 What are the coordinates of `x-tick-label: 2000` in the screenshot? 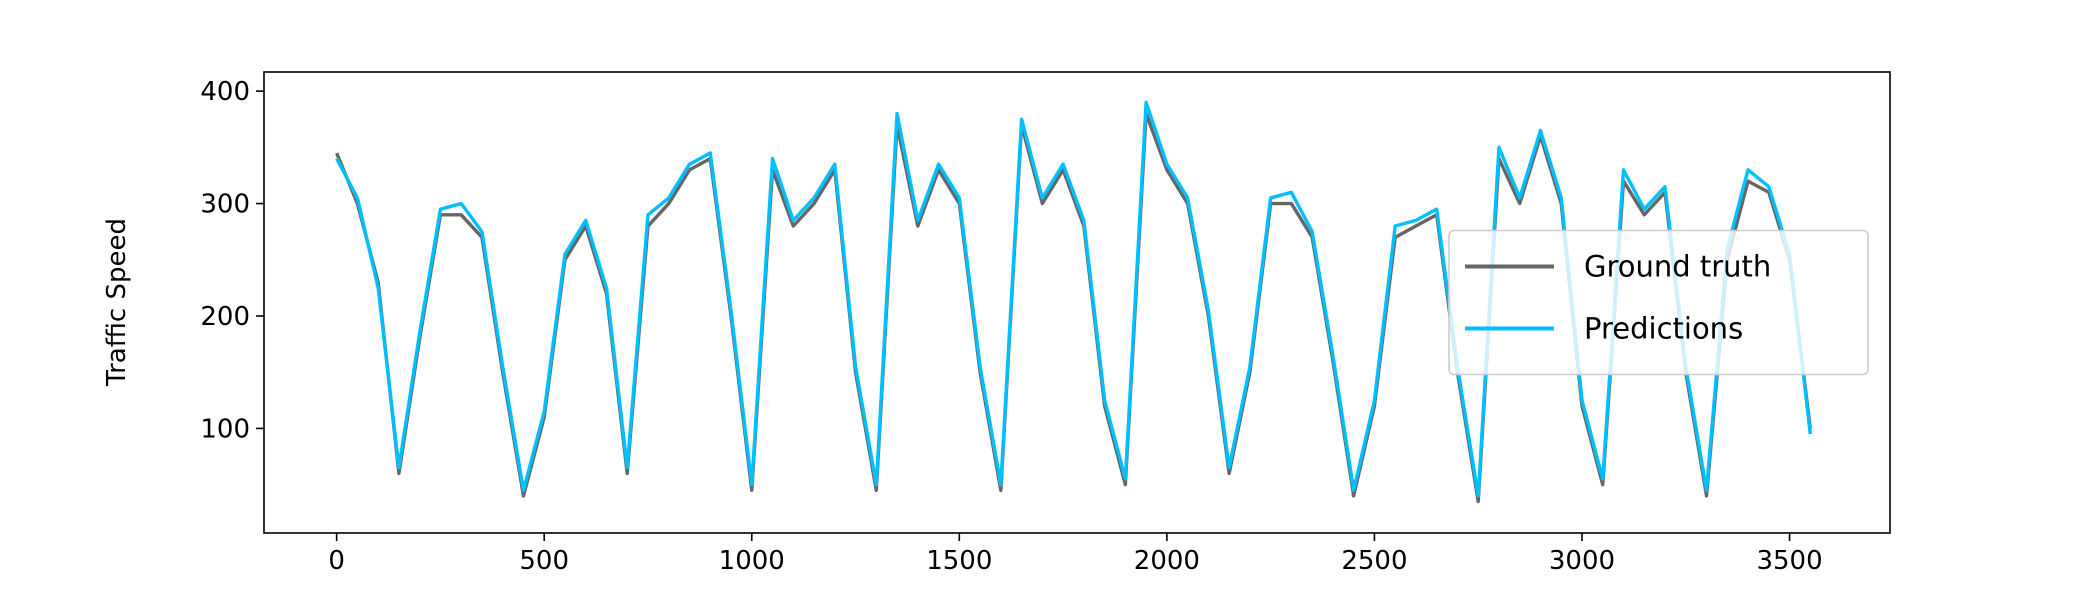 It's located at (1167, 561).